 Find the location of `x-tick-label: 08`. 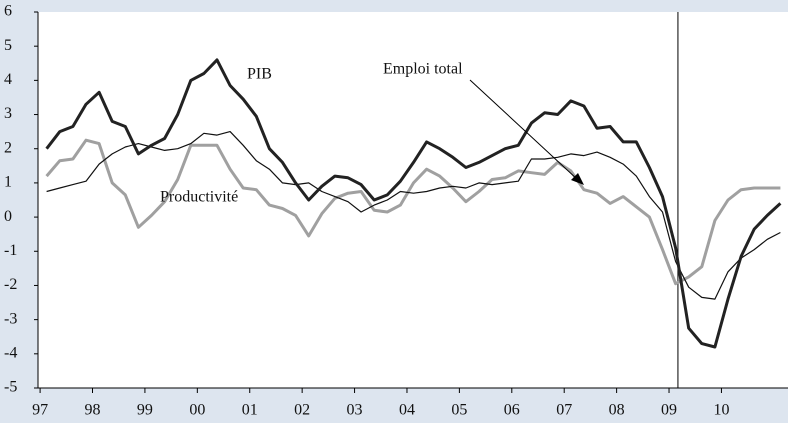

x-tick-label: 08 is located at coordinates (617, 410).